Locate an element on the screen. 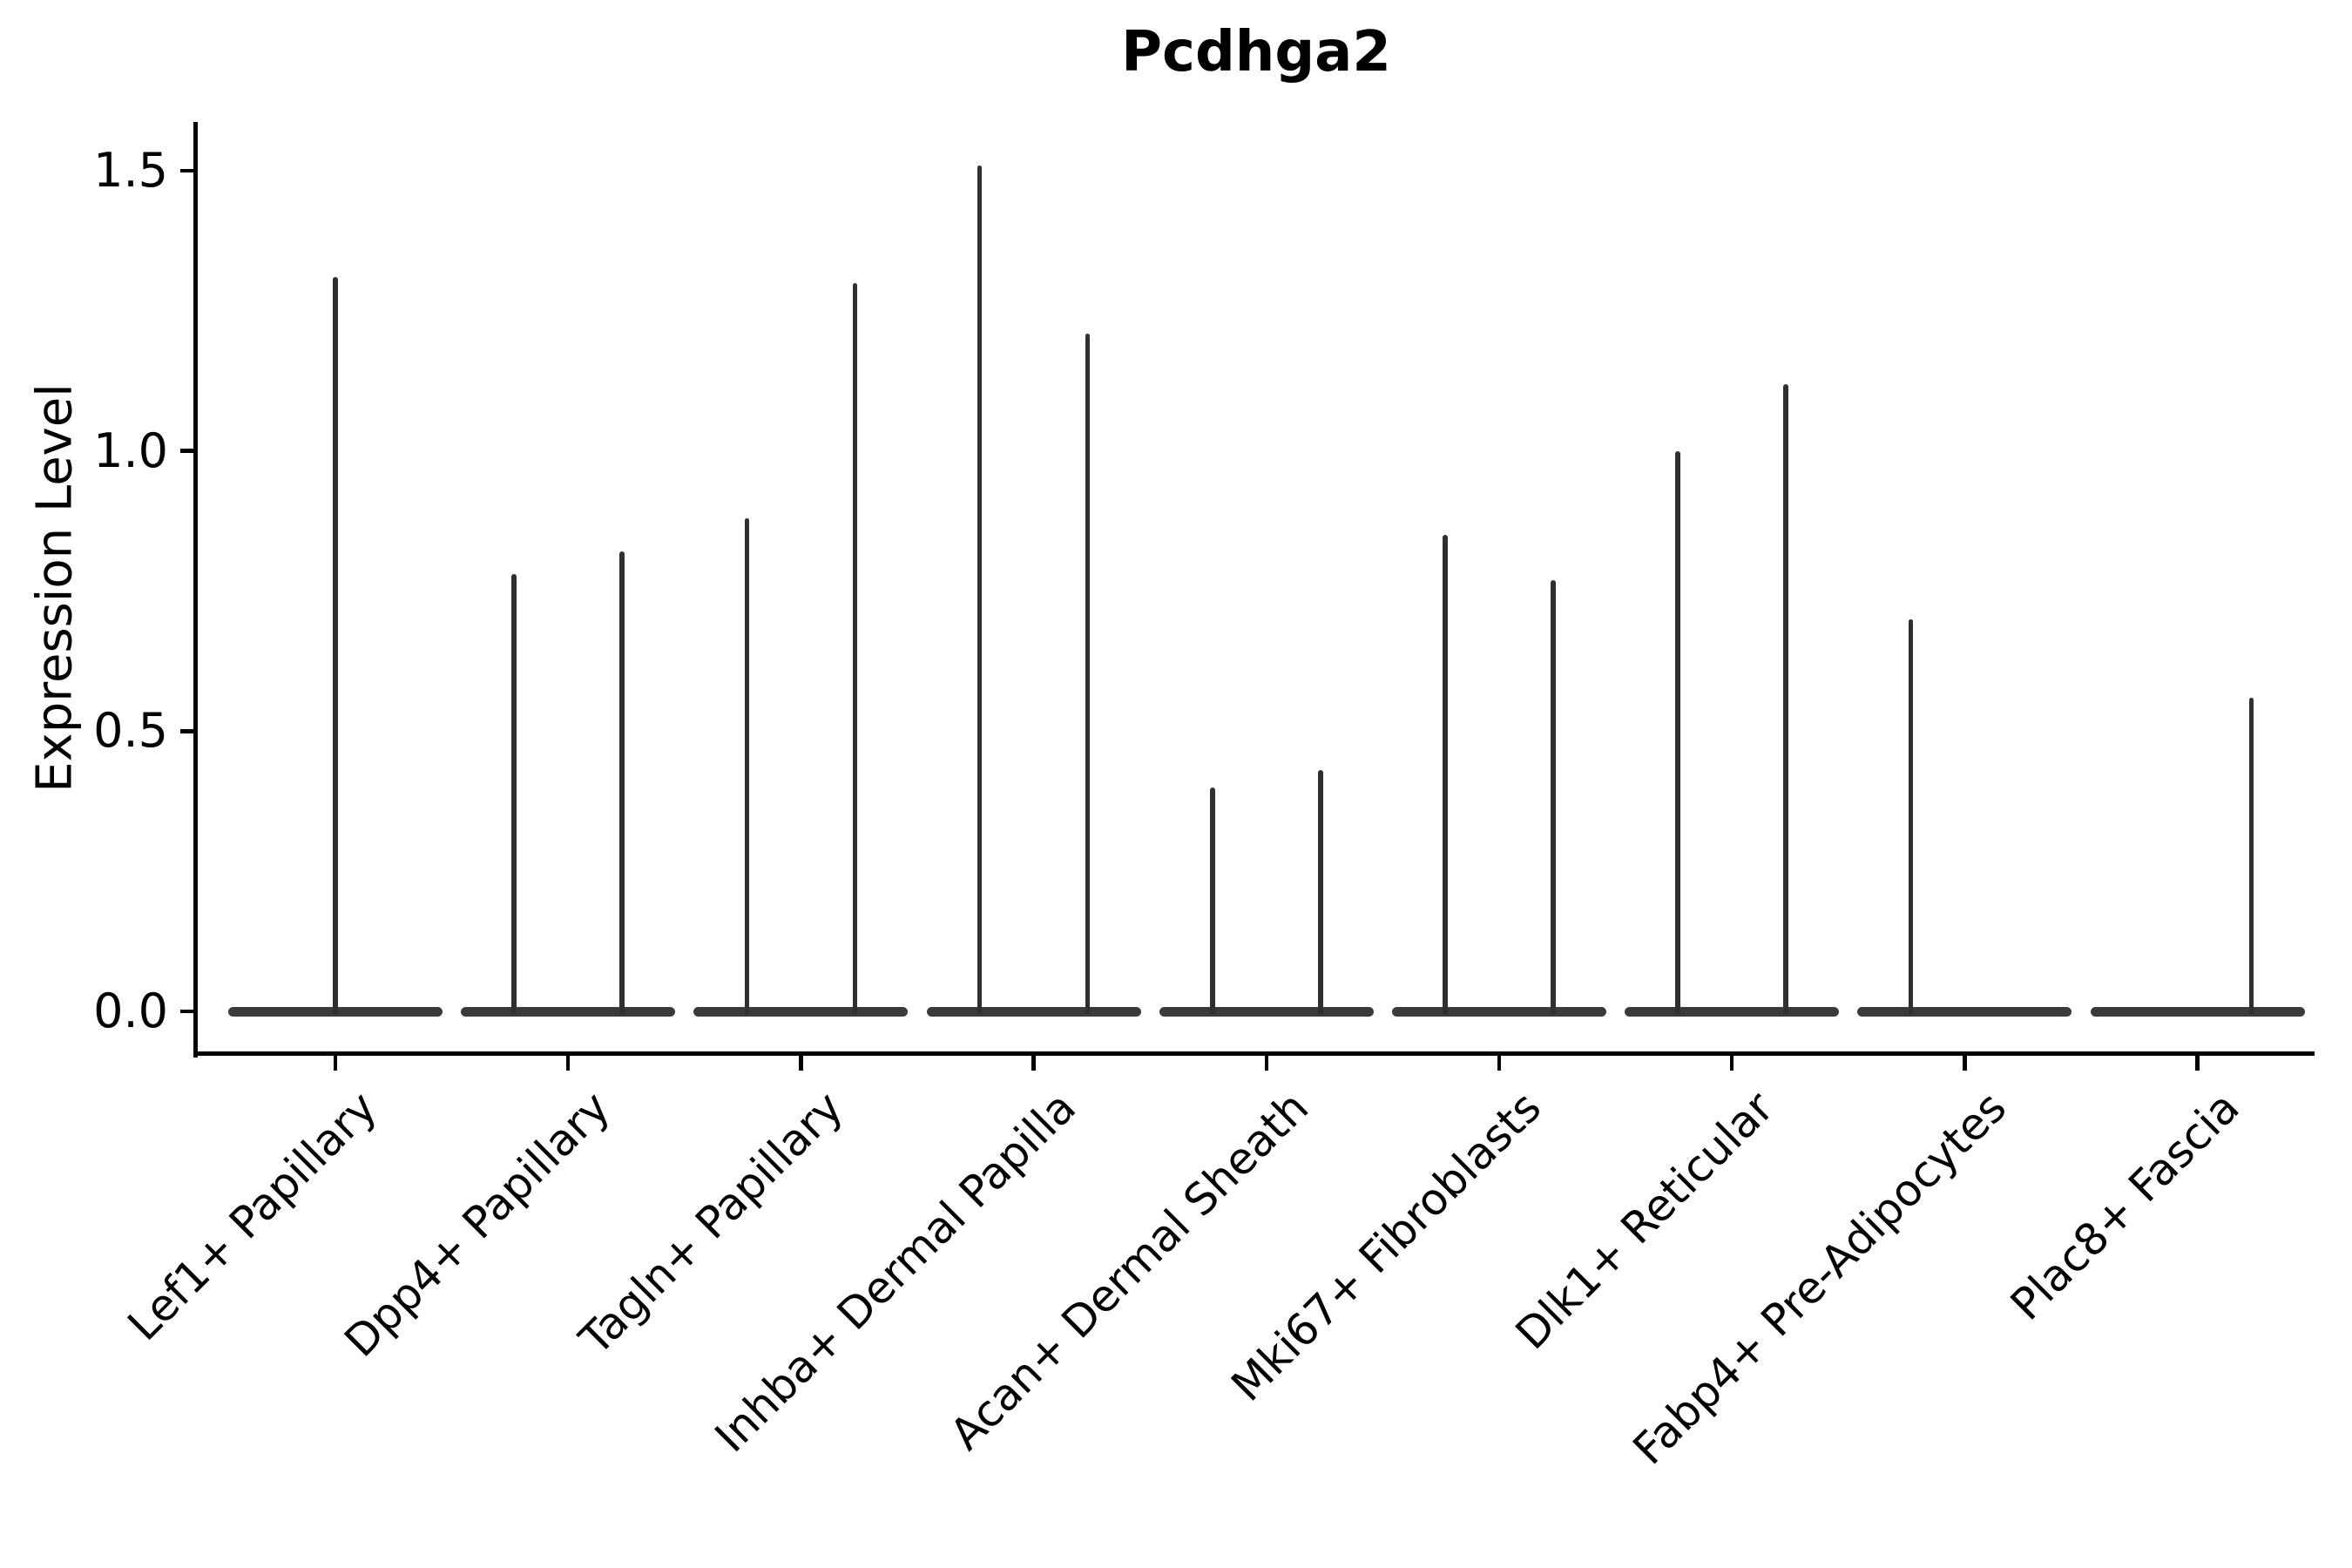  chart-title: Pcdhga2 is located at coordinates (1256, 52).